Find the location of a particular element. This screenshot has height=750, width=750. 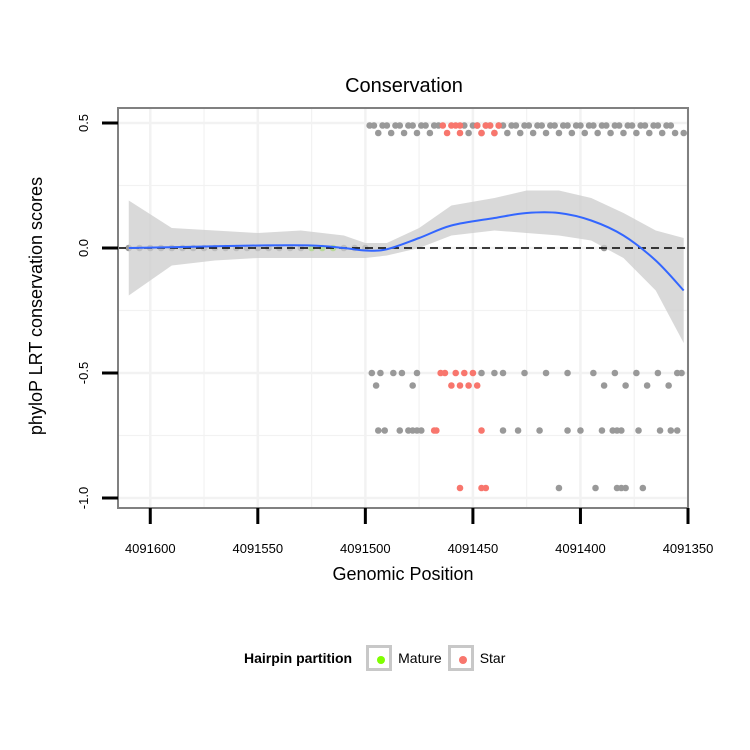

legend-label-star: Star is located at coordinates (492, 658).